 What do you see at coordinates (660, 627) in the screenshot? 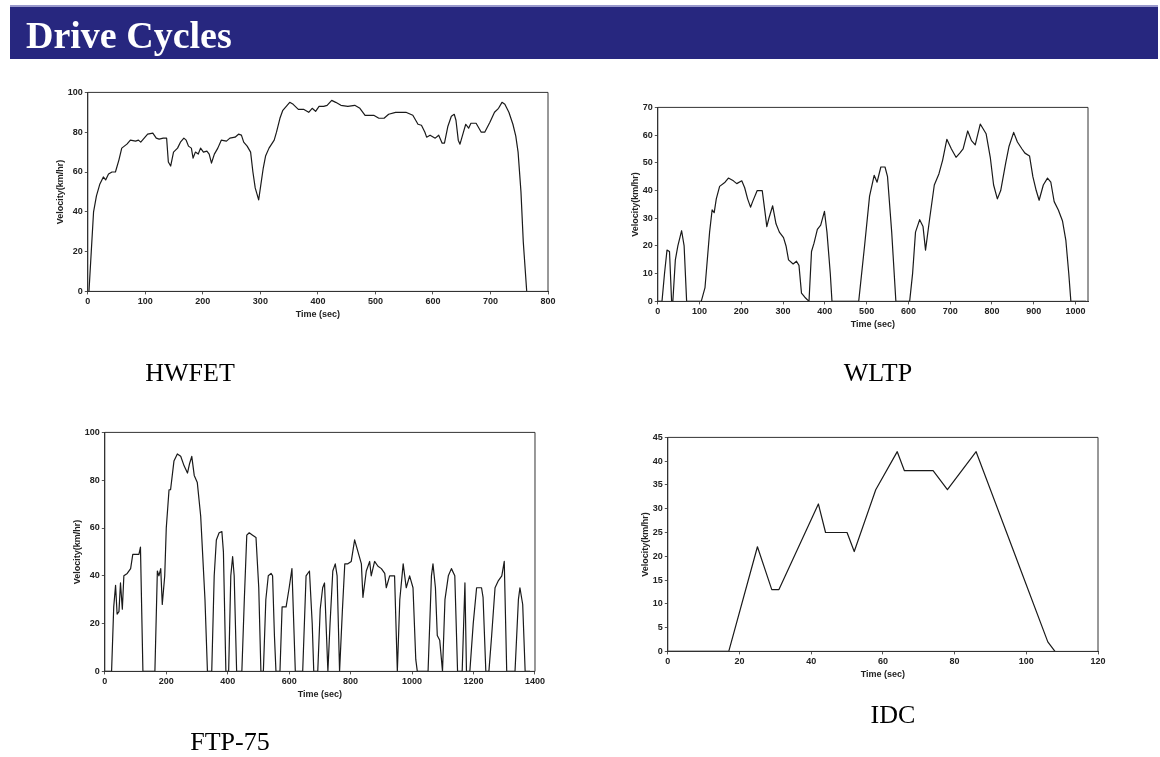
I see `y-tick-label: 5` at bounding box center [660, 627].